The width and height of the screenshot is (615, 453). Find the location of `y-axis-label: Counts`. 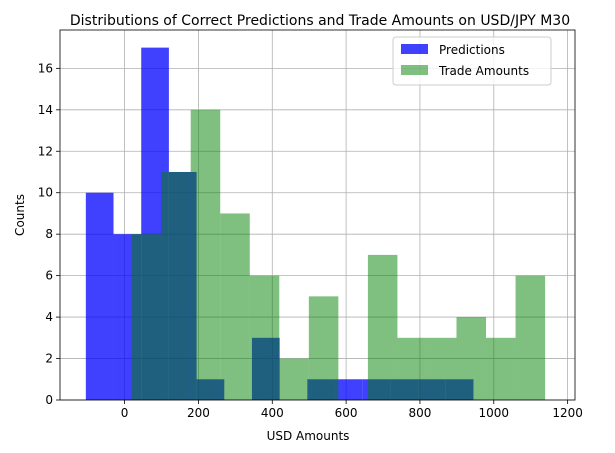

y-axis-label: Counts is located at coordinates (20, 215).